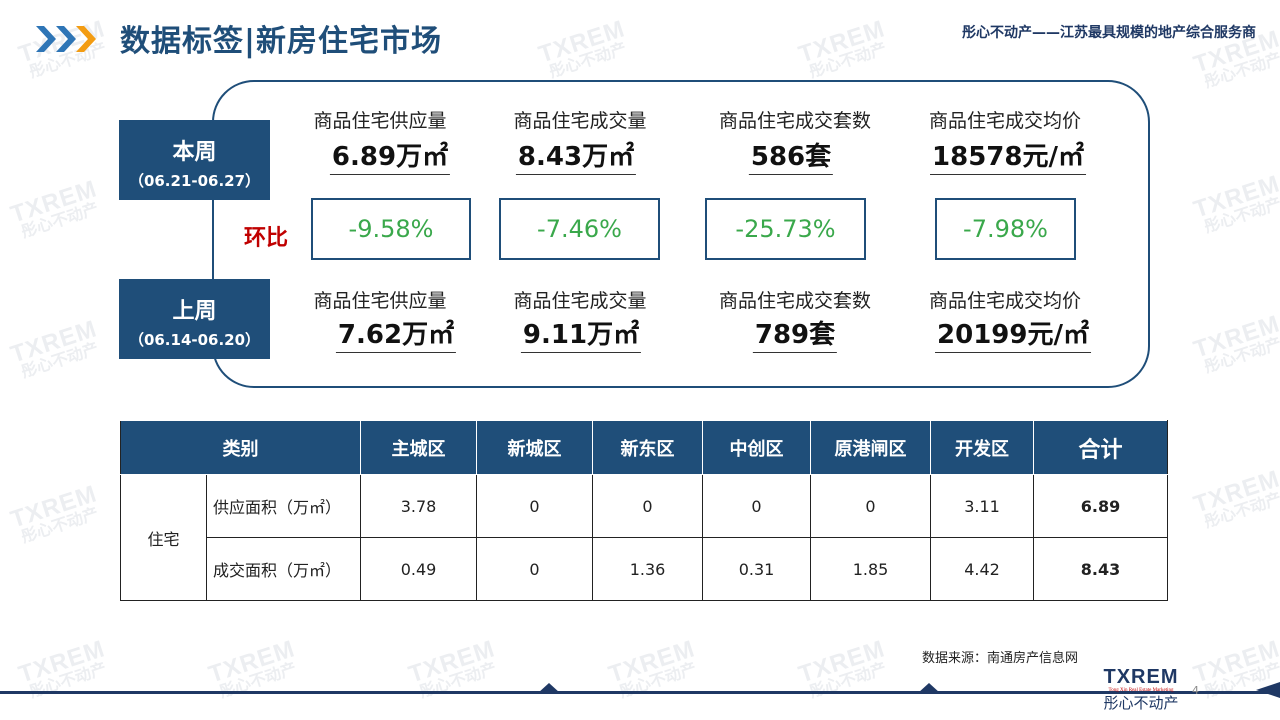  What do you see at coordinates (1008, 158) in the screenshot?
I see `this-week-price-value: 18578元/㎡` at bounding box center [1008, 158].